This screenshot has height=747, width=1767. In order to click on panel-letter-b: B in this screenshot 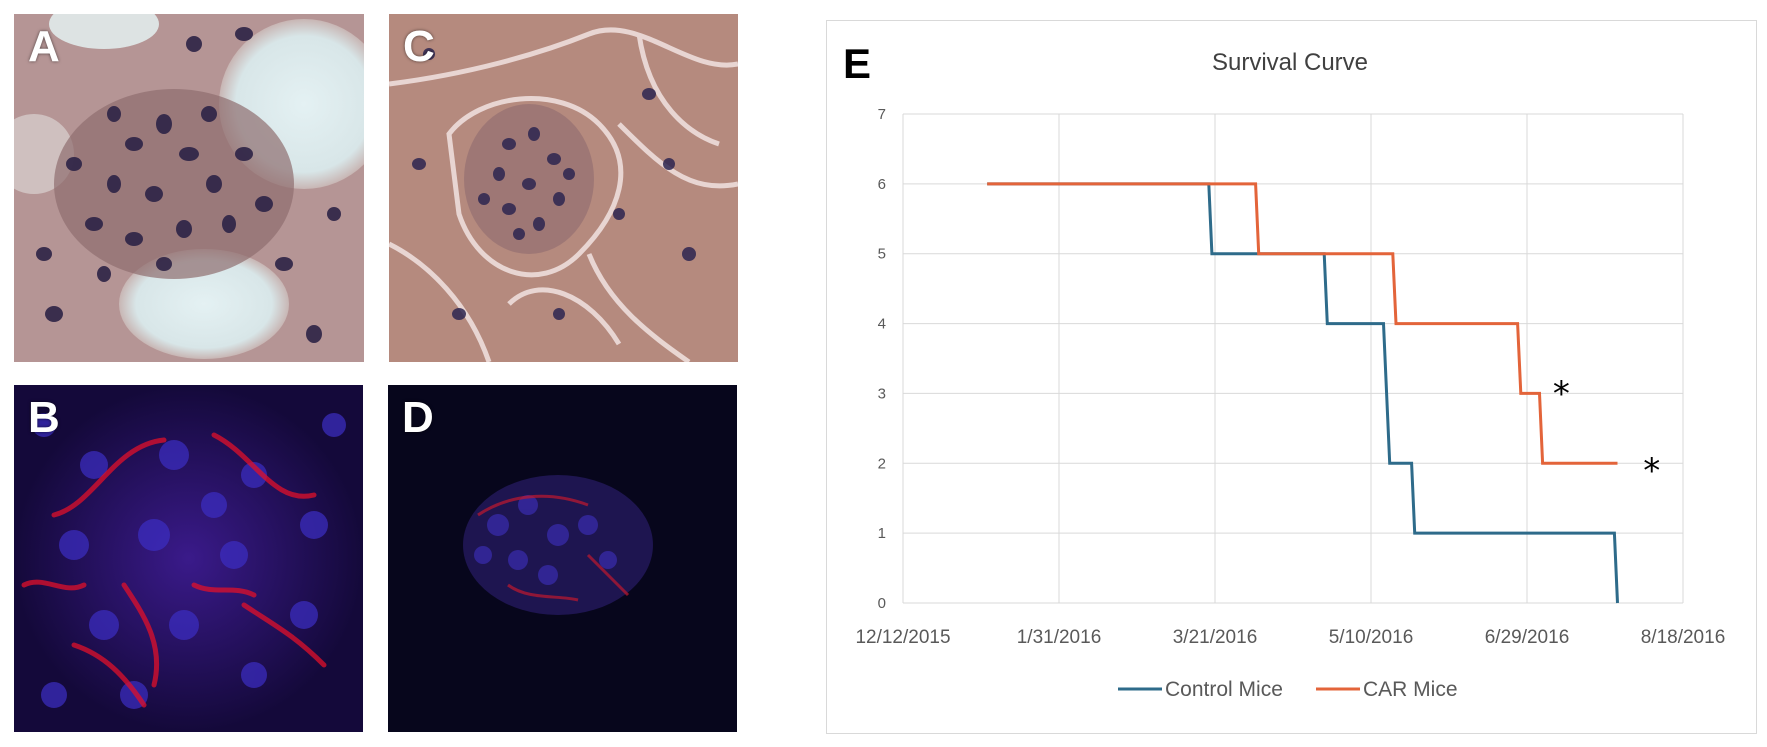, I will do `click(44, 417)`.